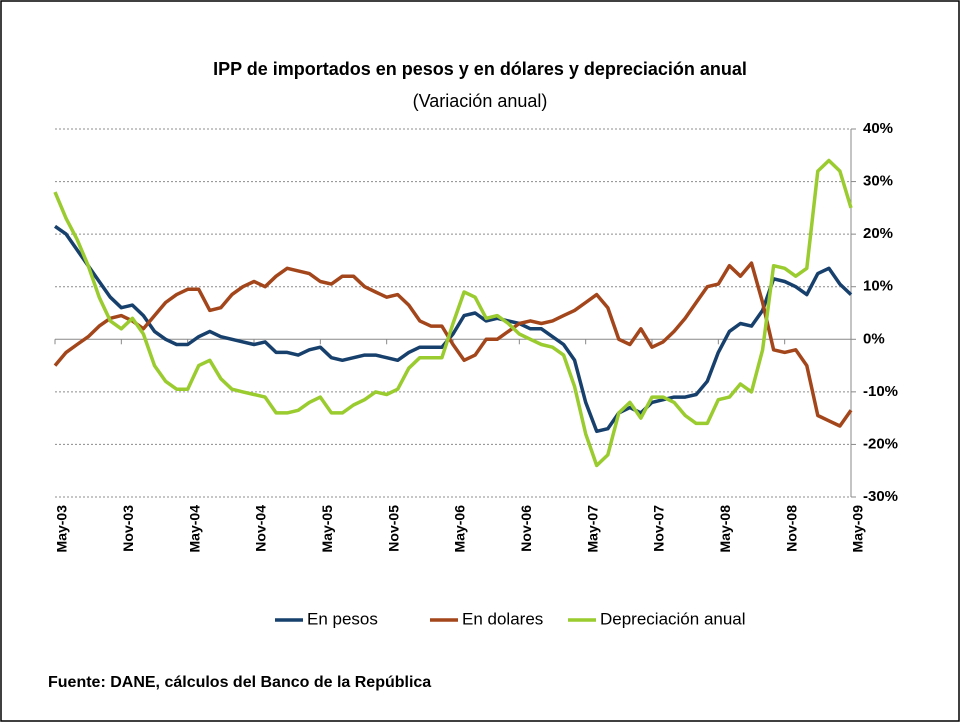 Image resolution: width=960 pixels, height=722 pixels. What do you see at coordinates (502, 618) in the screenshot?
I see `legend-label: En dolares` at bounding box center [502, 618].